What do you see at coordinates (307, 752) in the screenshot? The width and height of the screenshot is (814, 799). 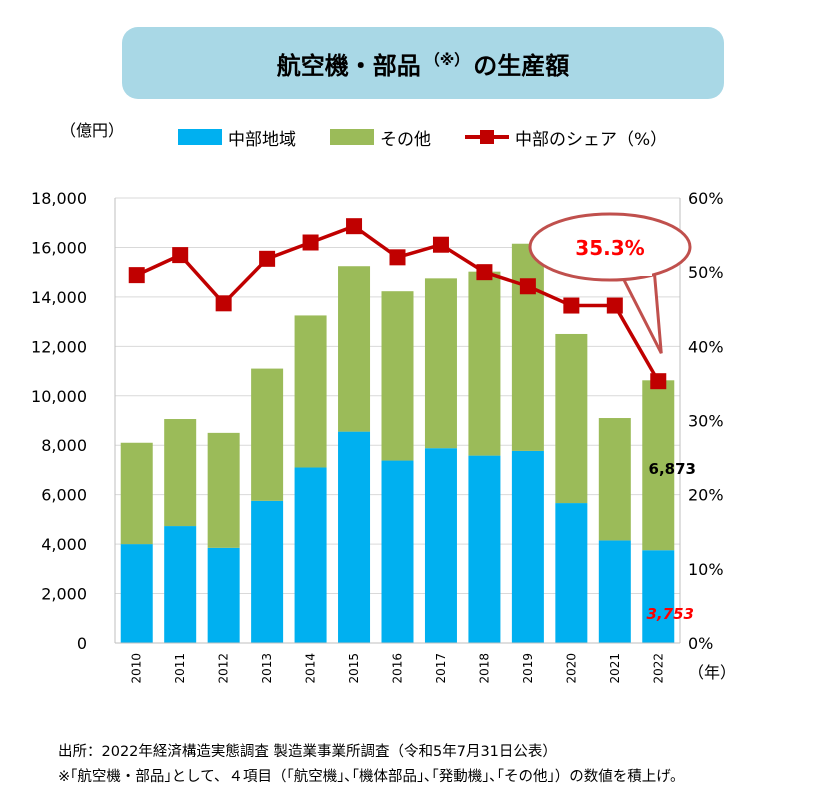 I see `footer-source: 出所：2022年経済構造実態調査 製造業事業所調査（令和5年7月31日公表）` at bounding box center [307, 752].